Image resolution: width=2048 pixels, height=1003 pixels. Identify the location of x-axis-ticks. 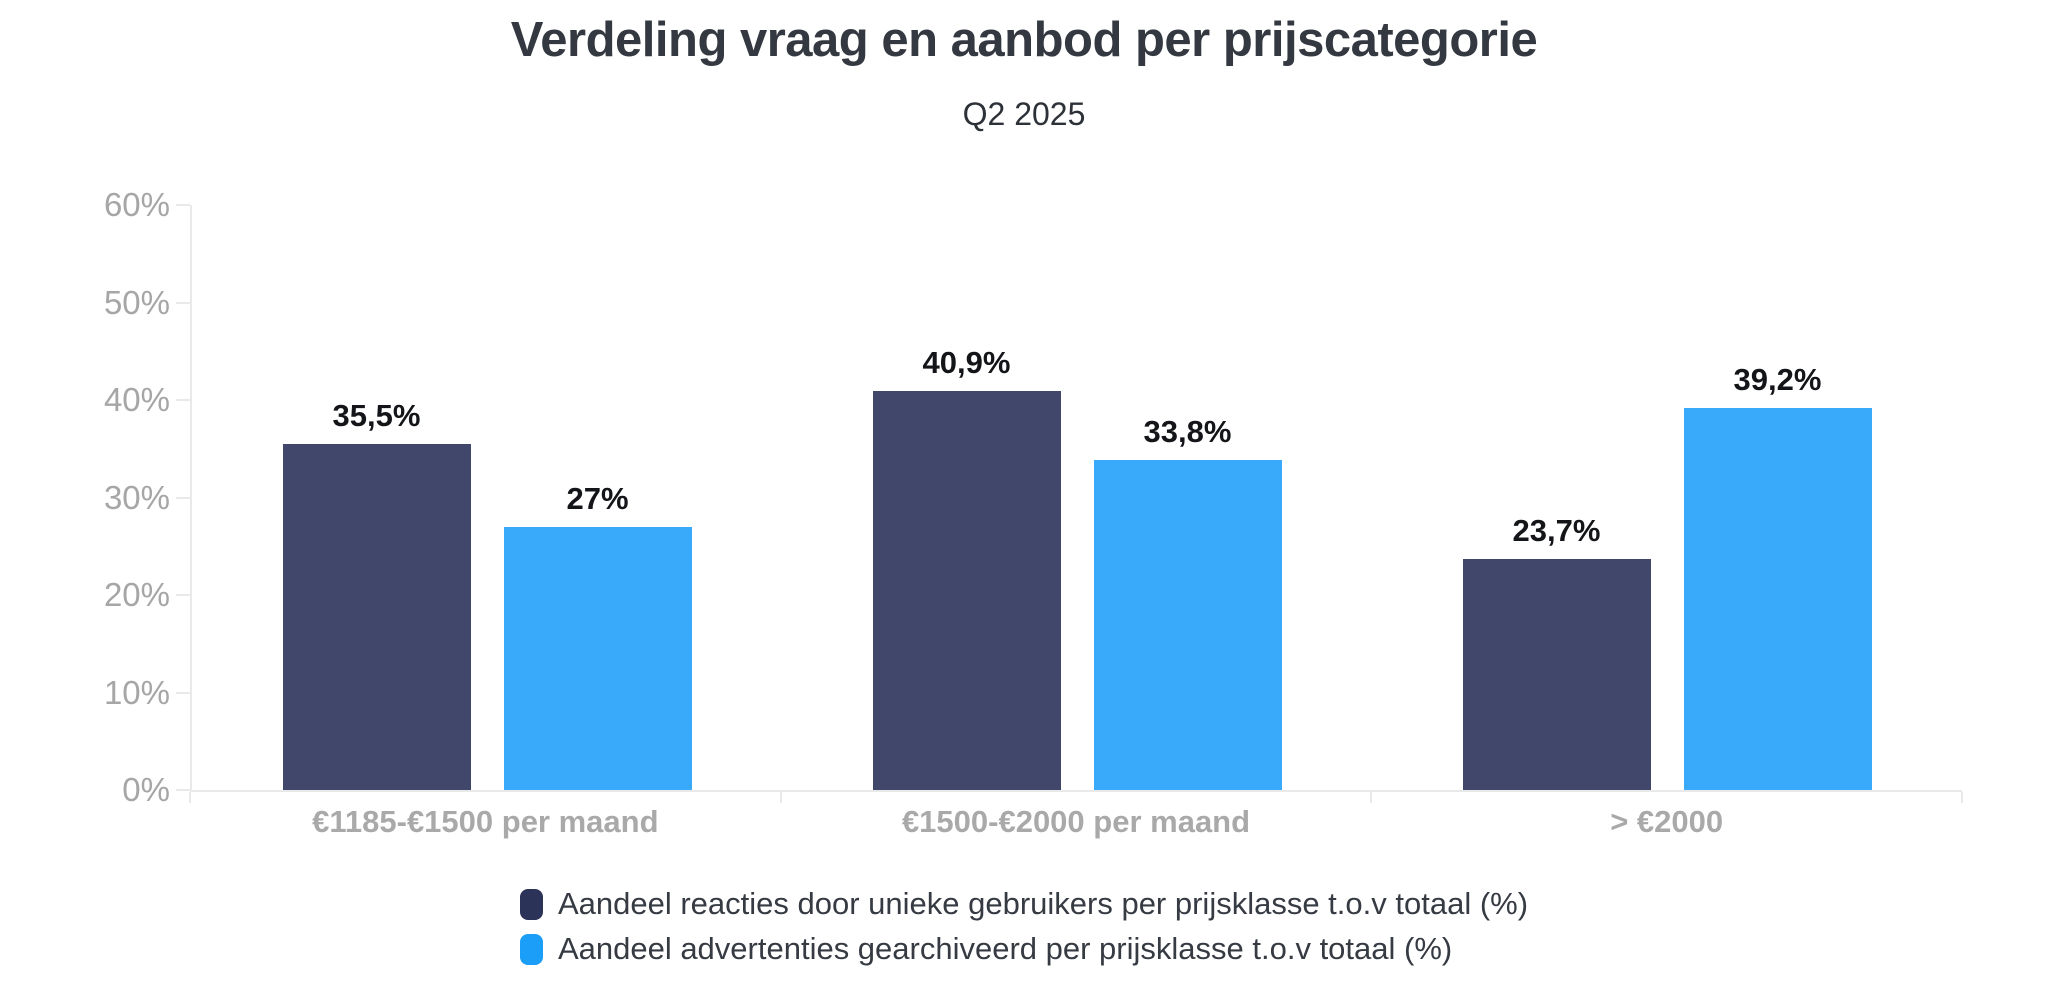
(1076, 797).